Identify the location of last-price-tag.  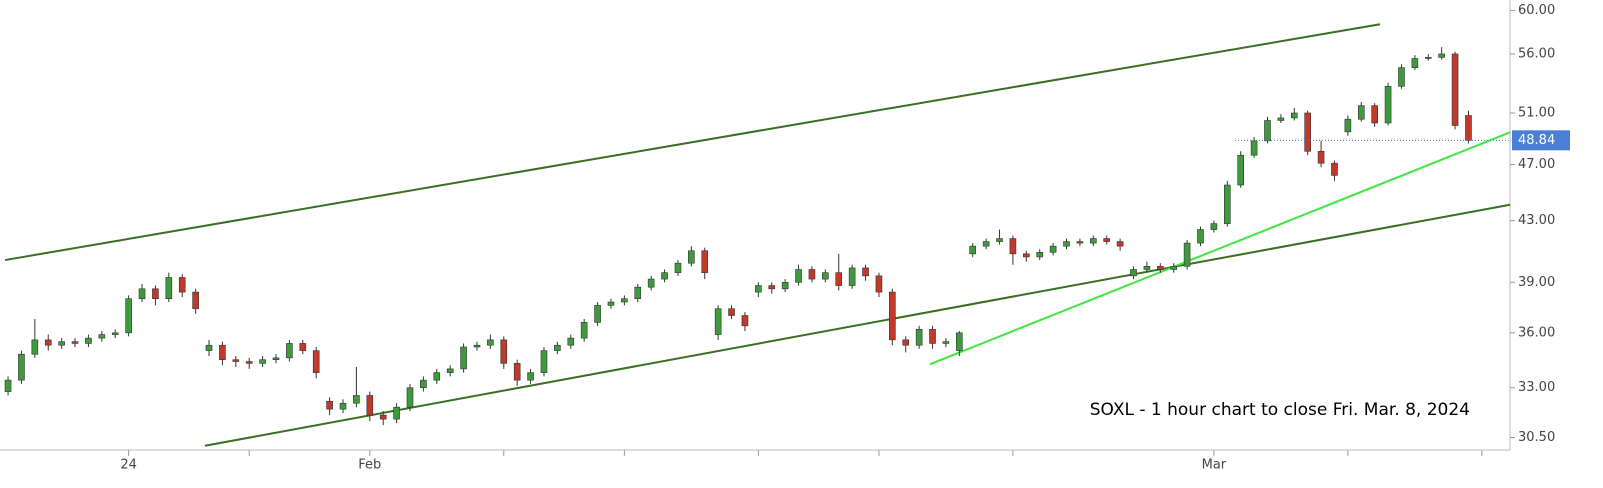
(1541, 140).